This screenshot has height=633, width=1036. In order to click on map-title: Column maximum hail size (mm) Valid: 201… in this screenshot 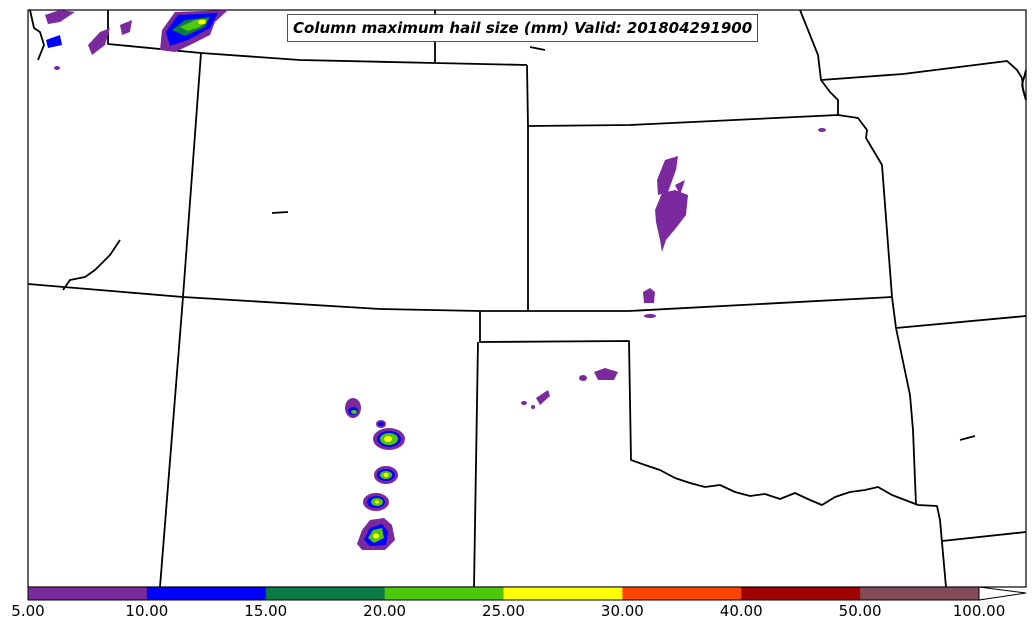, I will do `click(523, 28)`.